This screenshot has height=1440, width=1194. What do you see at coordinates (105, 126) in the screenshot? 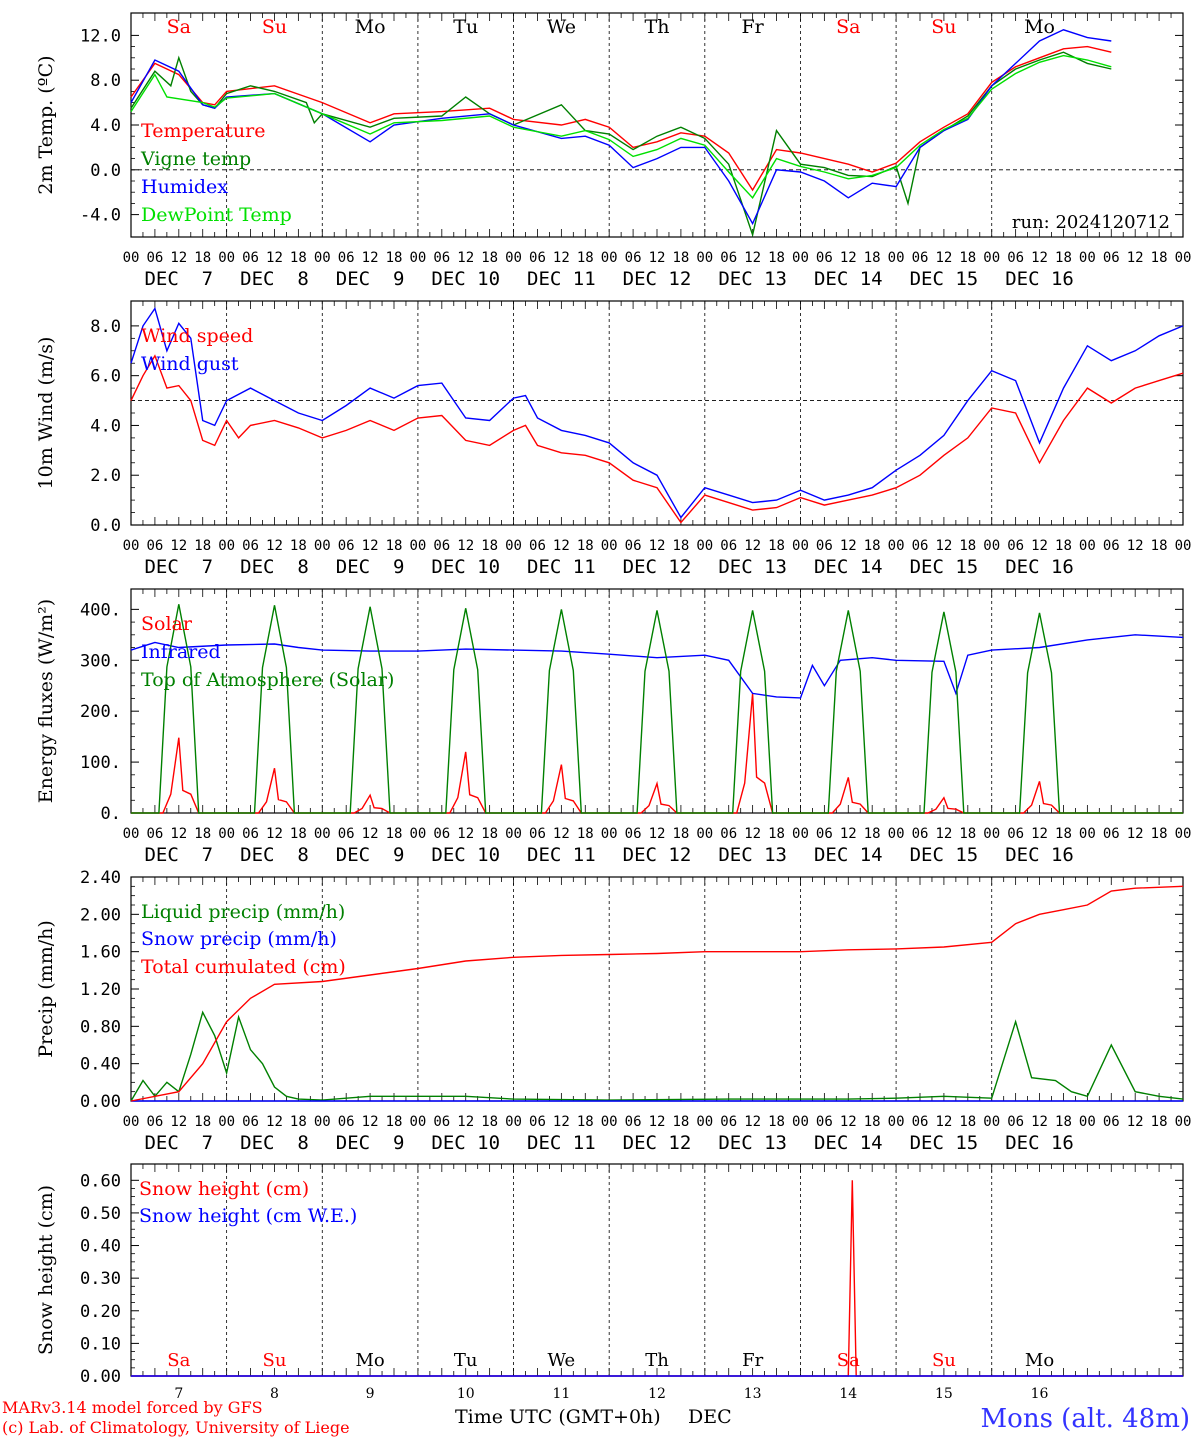
I see `y-tick-label: 4.0` at bounding box center [105, 126].